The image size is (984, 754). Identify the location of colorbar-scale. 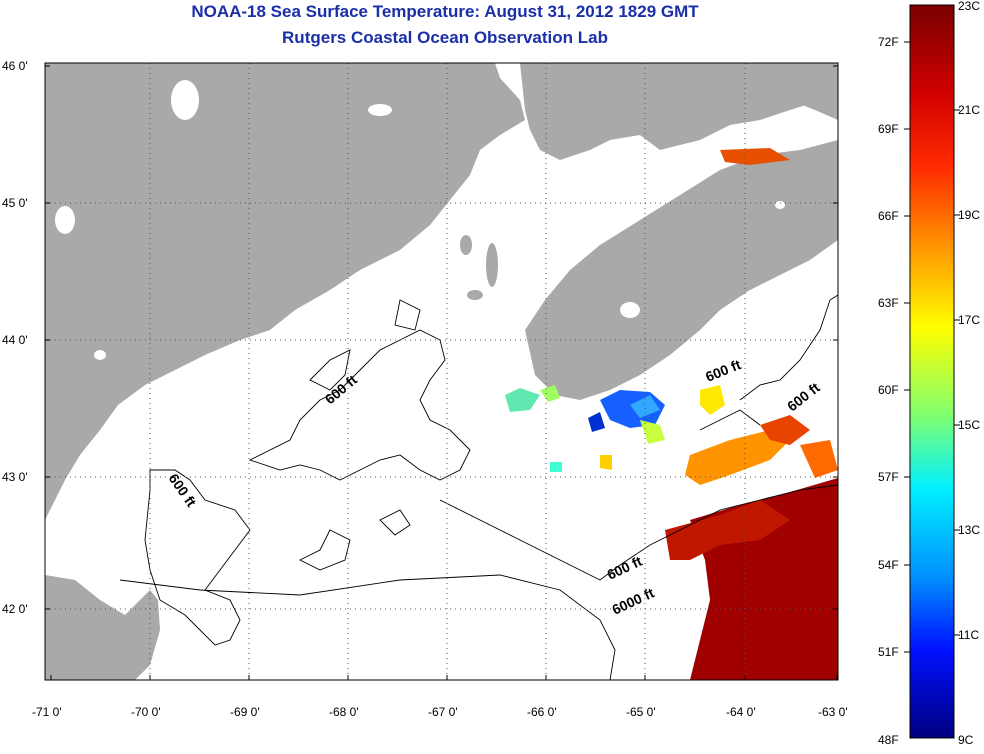
(932, 371).